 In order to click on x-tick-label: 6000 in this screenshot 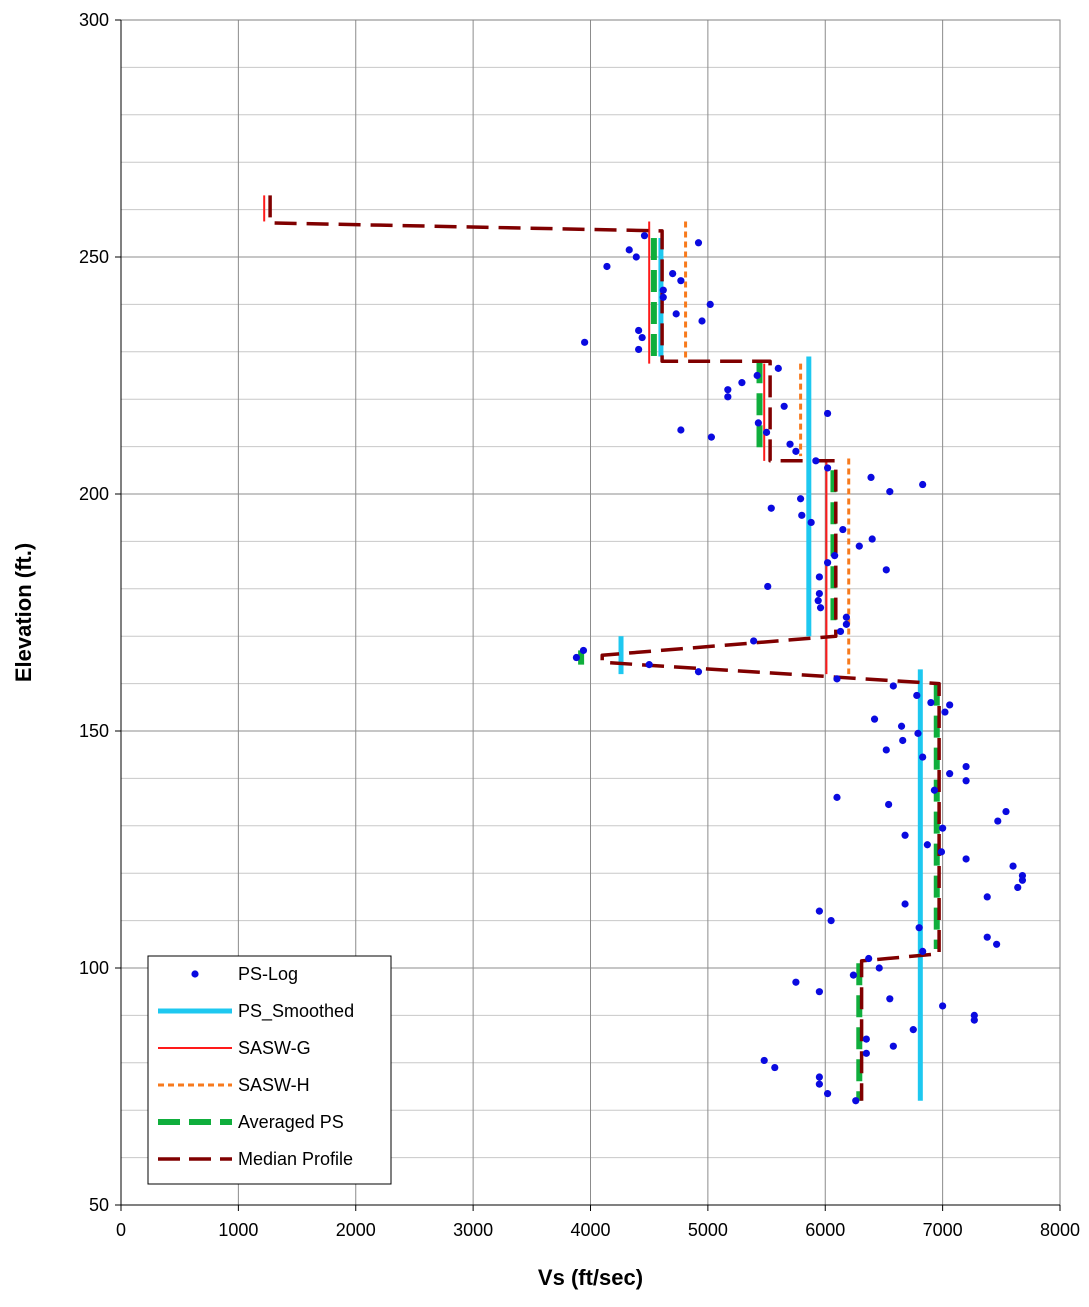, I will do `click(825, 1230)`.